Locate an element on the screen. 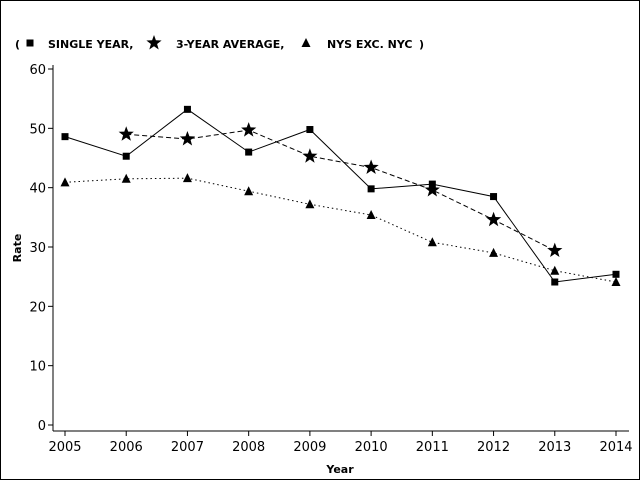 Image resolution: width=640 pixels, height=481 pixels. x-tick-label: 2010 is located at coordinates (371, 447).